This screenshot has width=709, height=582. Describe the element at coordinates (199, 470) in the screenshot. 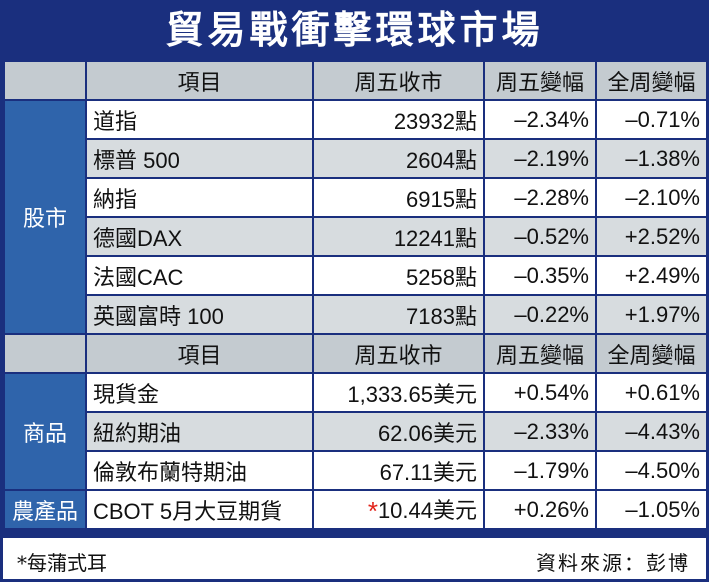

I see `row-name: 倫敦布蘭特期油` at that location.